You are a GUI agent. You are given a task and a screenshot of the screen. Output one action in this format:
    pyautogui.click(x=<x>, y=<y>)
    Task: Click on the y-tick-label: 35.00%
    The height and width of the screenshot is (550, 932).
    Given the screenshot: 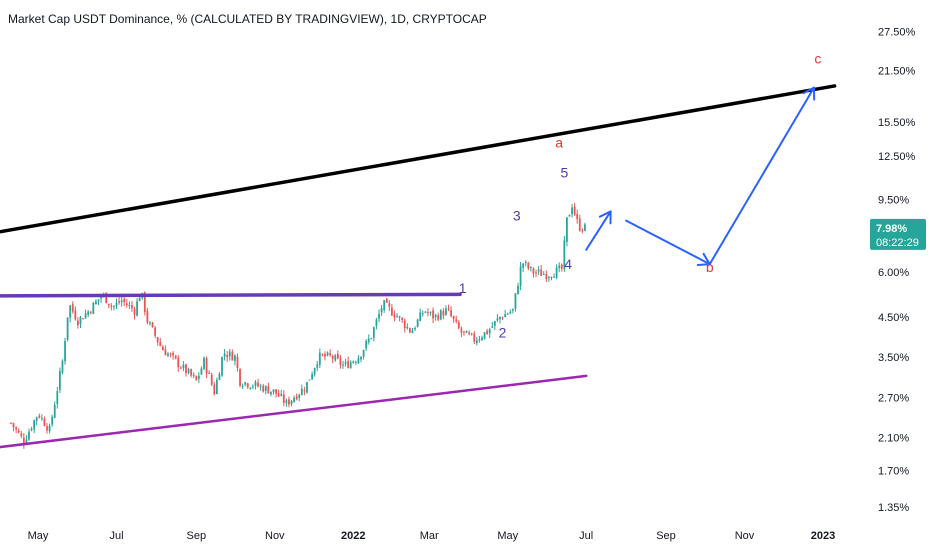 What is the action you would take?
    pyautogui.click(x=897, y=0)
    